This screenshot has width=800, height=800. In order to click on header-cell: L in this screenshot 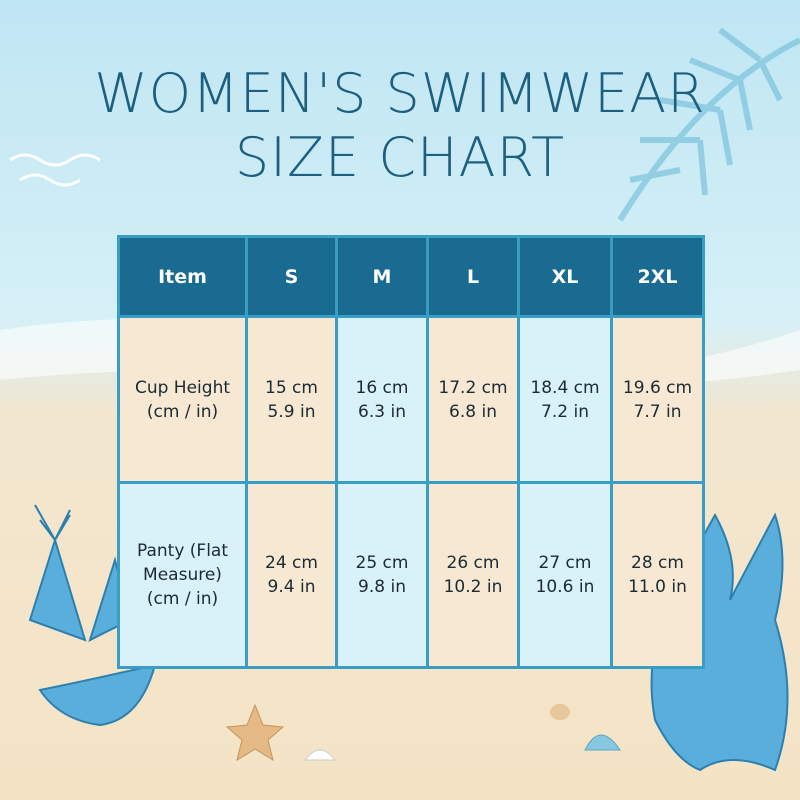, I will do `click(473, 276)`.